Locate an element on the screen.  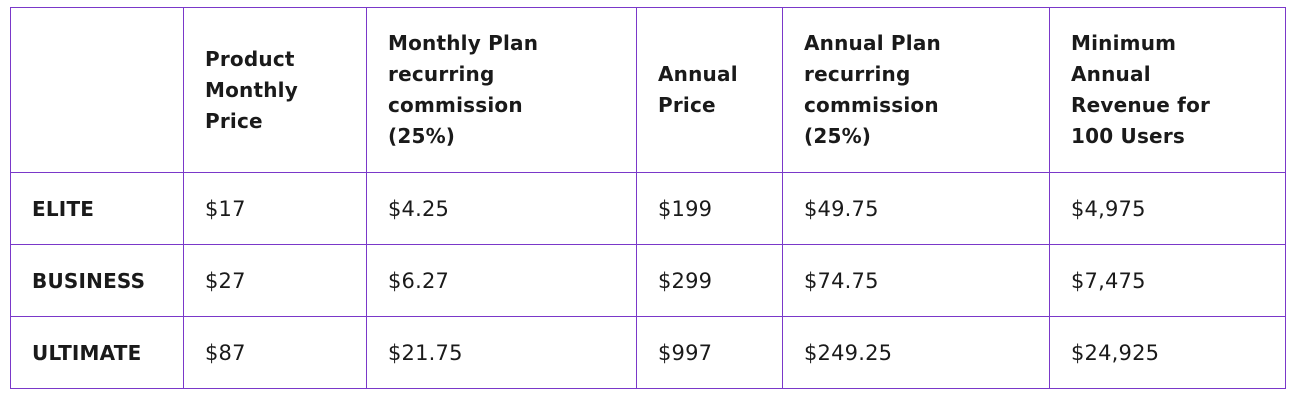
header-cell-annual-price: Annual Price is located at coordinates (709, 90).